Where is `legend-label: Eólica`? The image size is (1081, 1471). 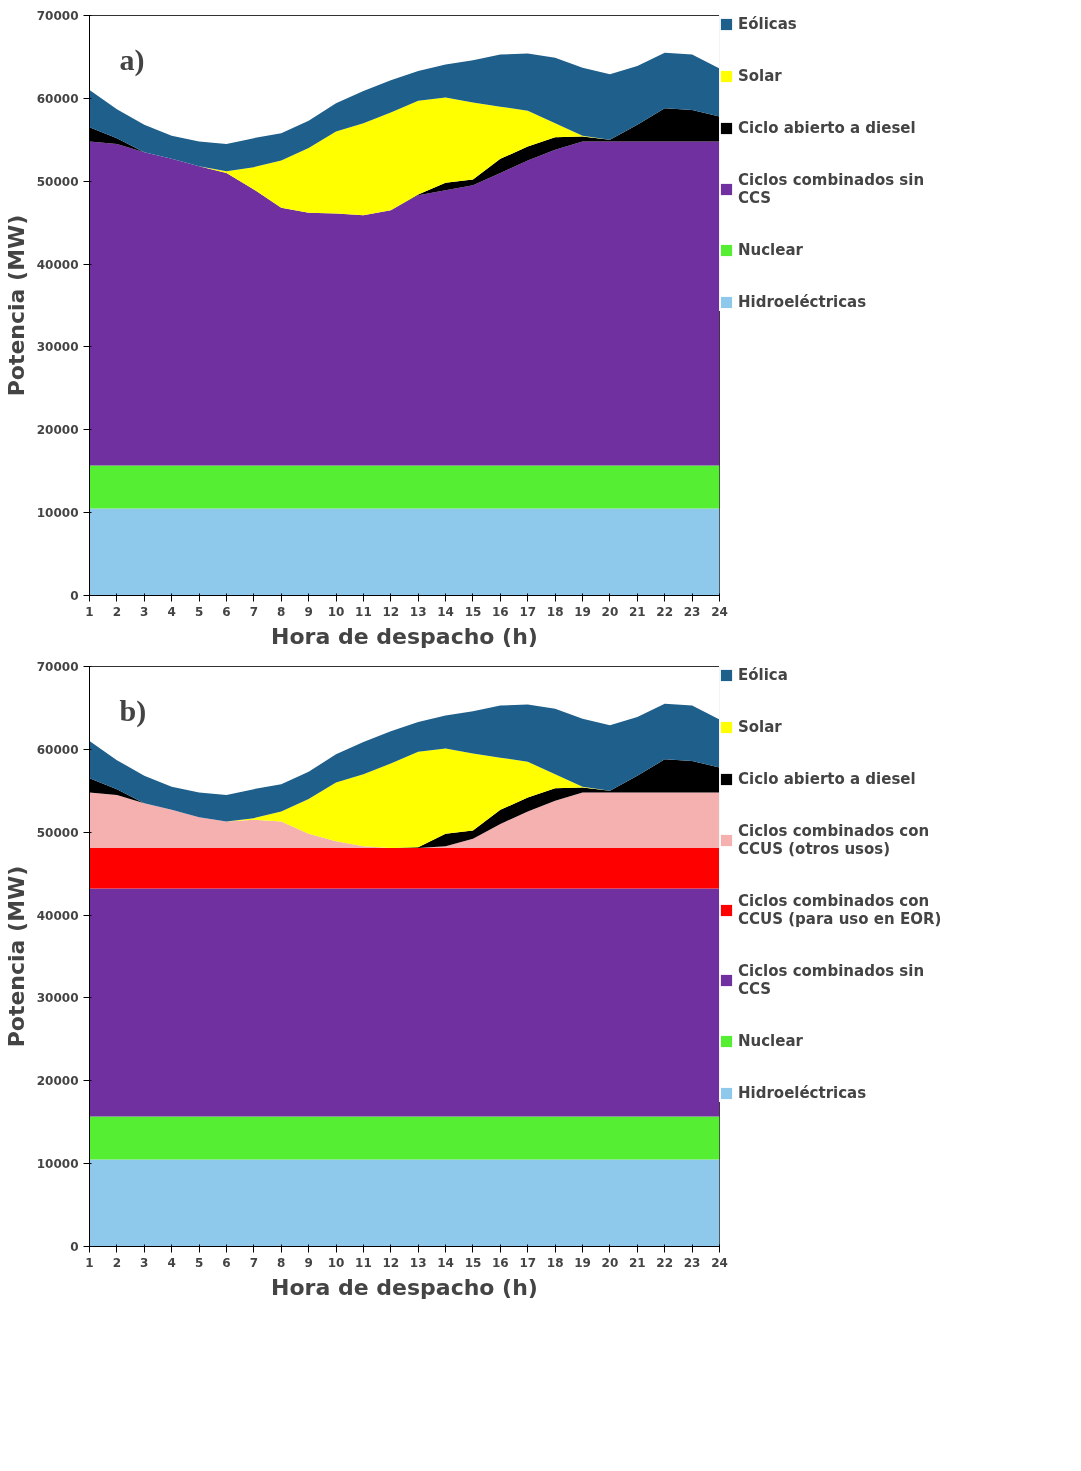 legend-label: Eólica is located at coordinates (763, 675).